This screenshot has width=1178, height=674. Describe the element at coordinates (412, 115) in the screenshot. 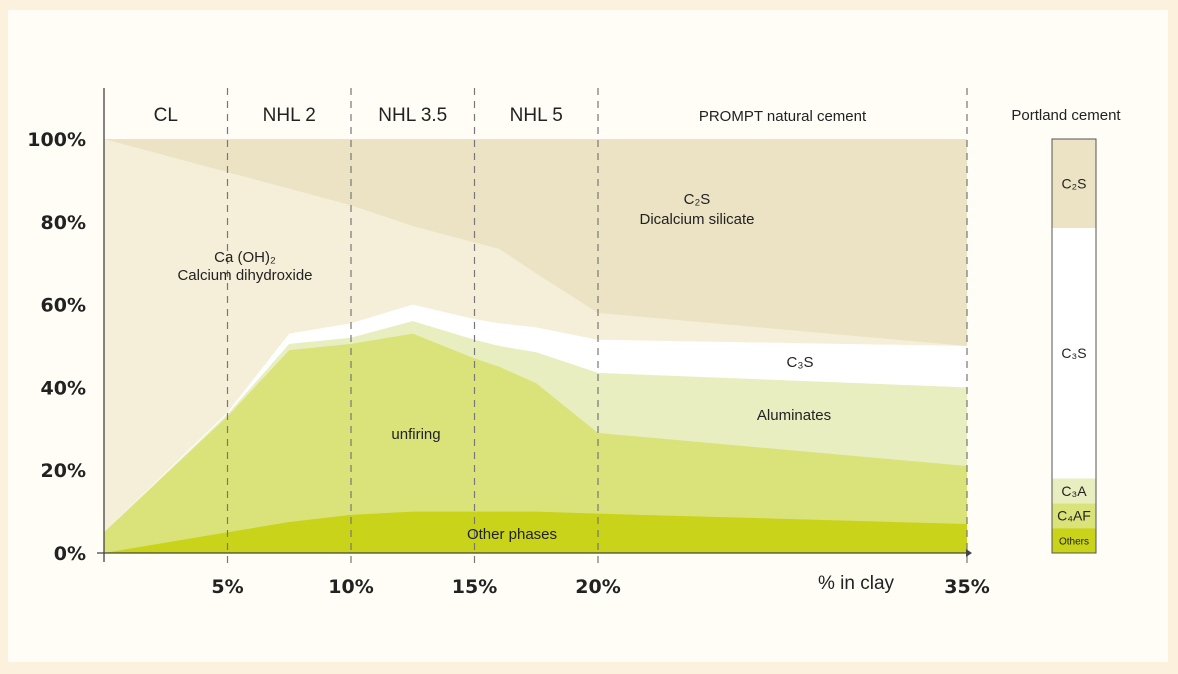

I see `zone-label: NHL 3.5` at that location.